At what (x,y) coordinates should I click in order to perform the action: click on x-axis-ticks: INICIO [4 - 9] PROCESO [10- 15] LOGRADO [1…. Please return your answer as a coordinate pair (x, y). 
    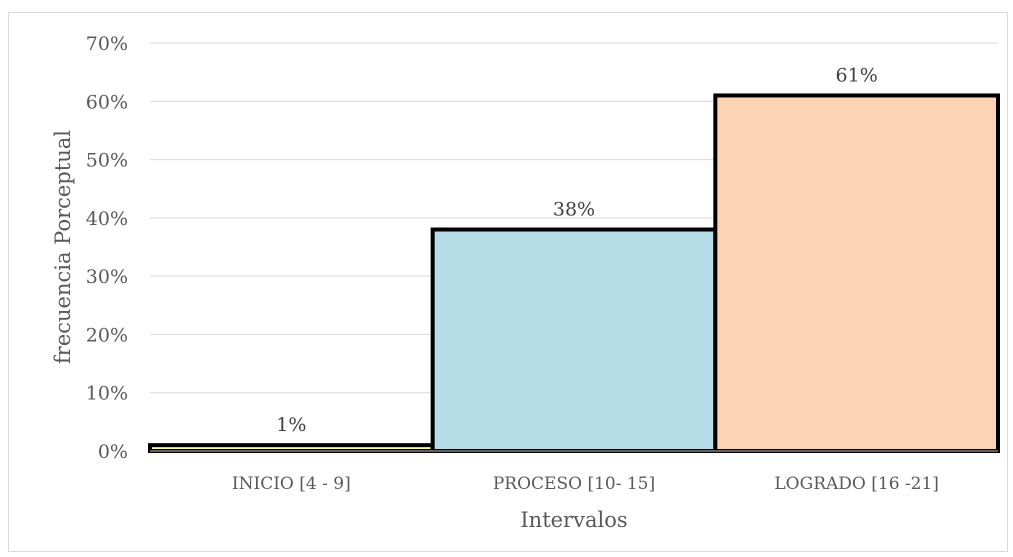
    Looking at the image, I should click on (585, 484).